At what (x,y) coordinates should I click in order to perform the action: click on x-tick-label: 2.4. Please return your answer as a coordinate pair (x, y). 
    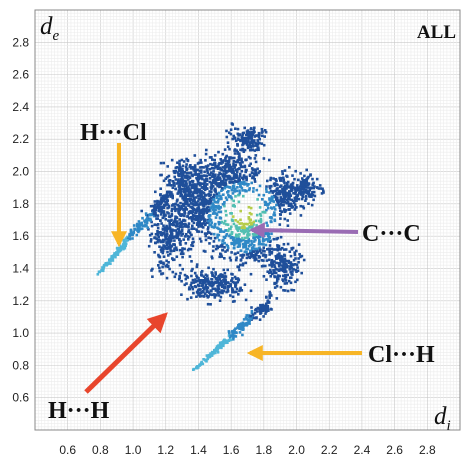
    Looking at the image, I should click on (362, 450).